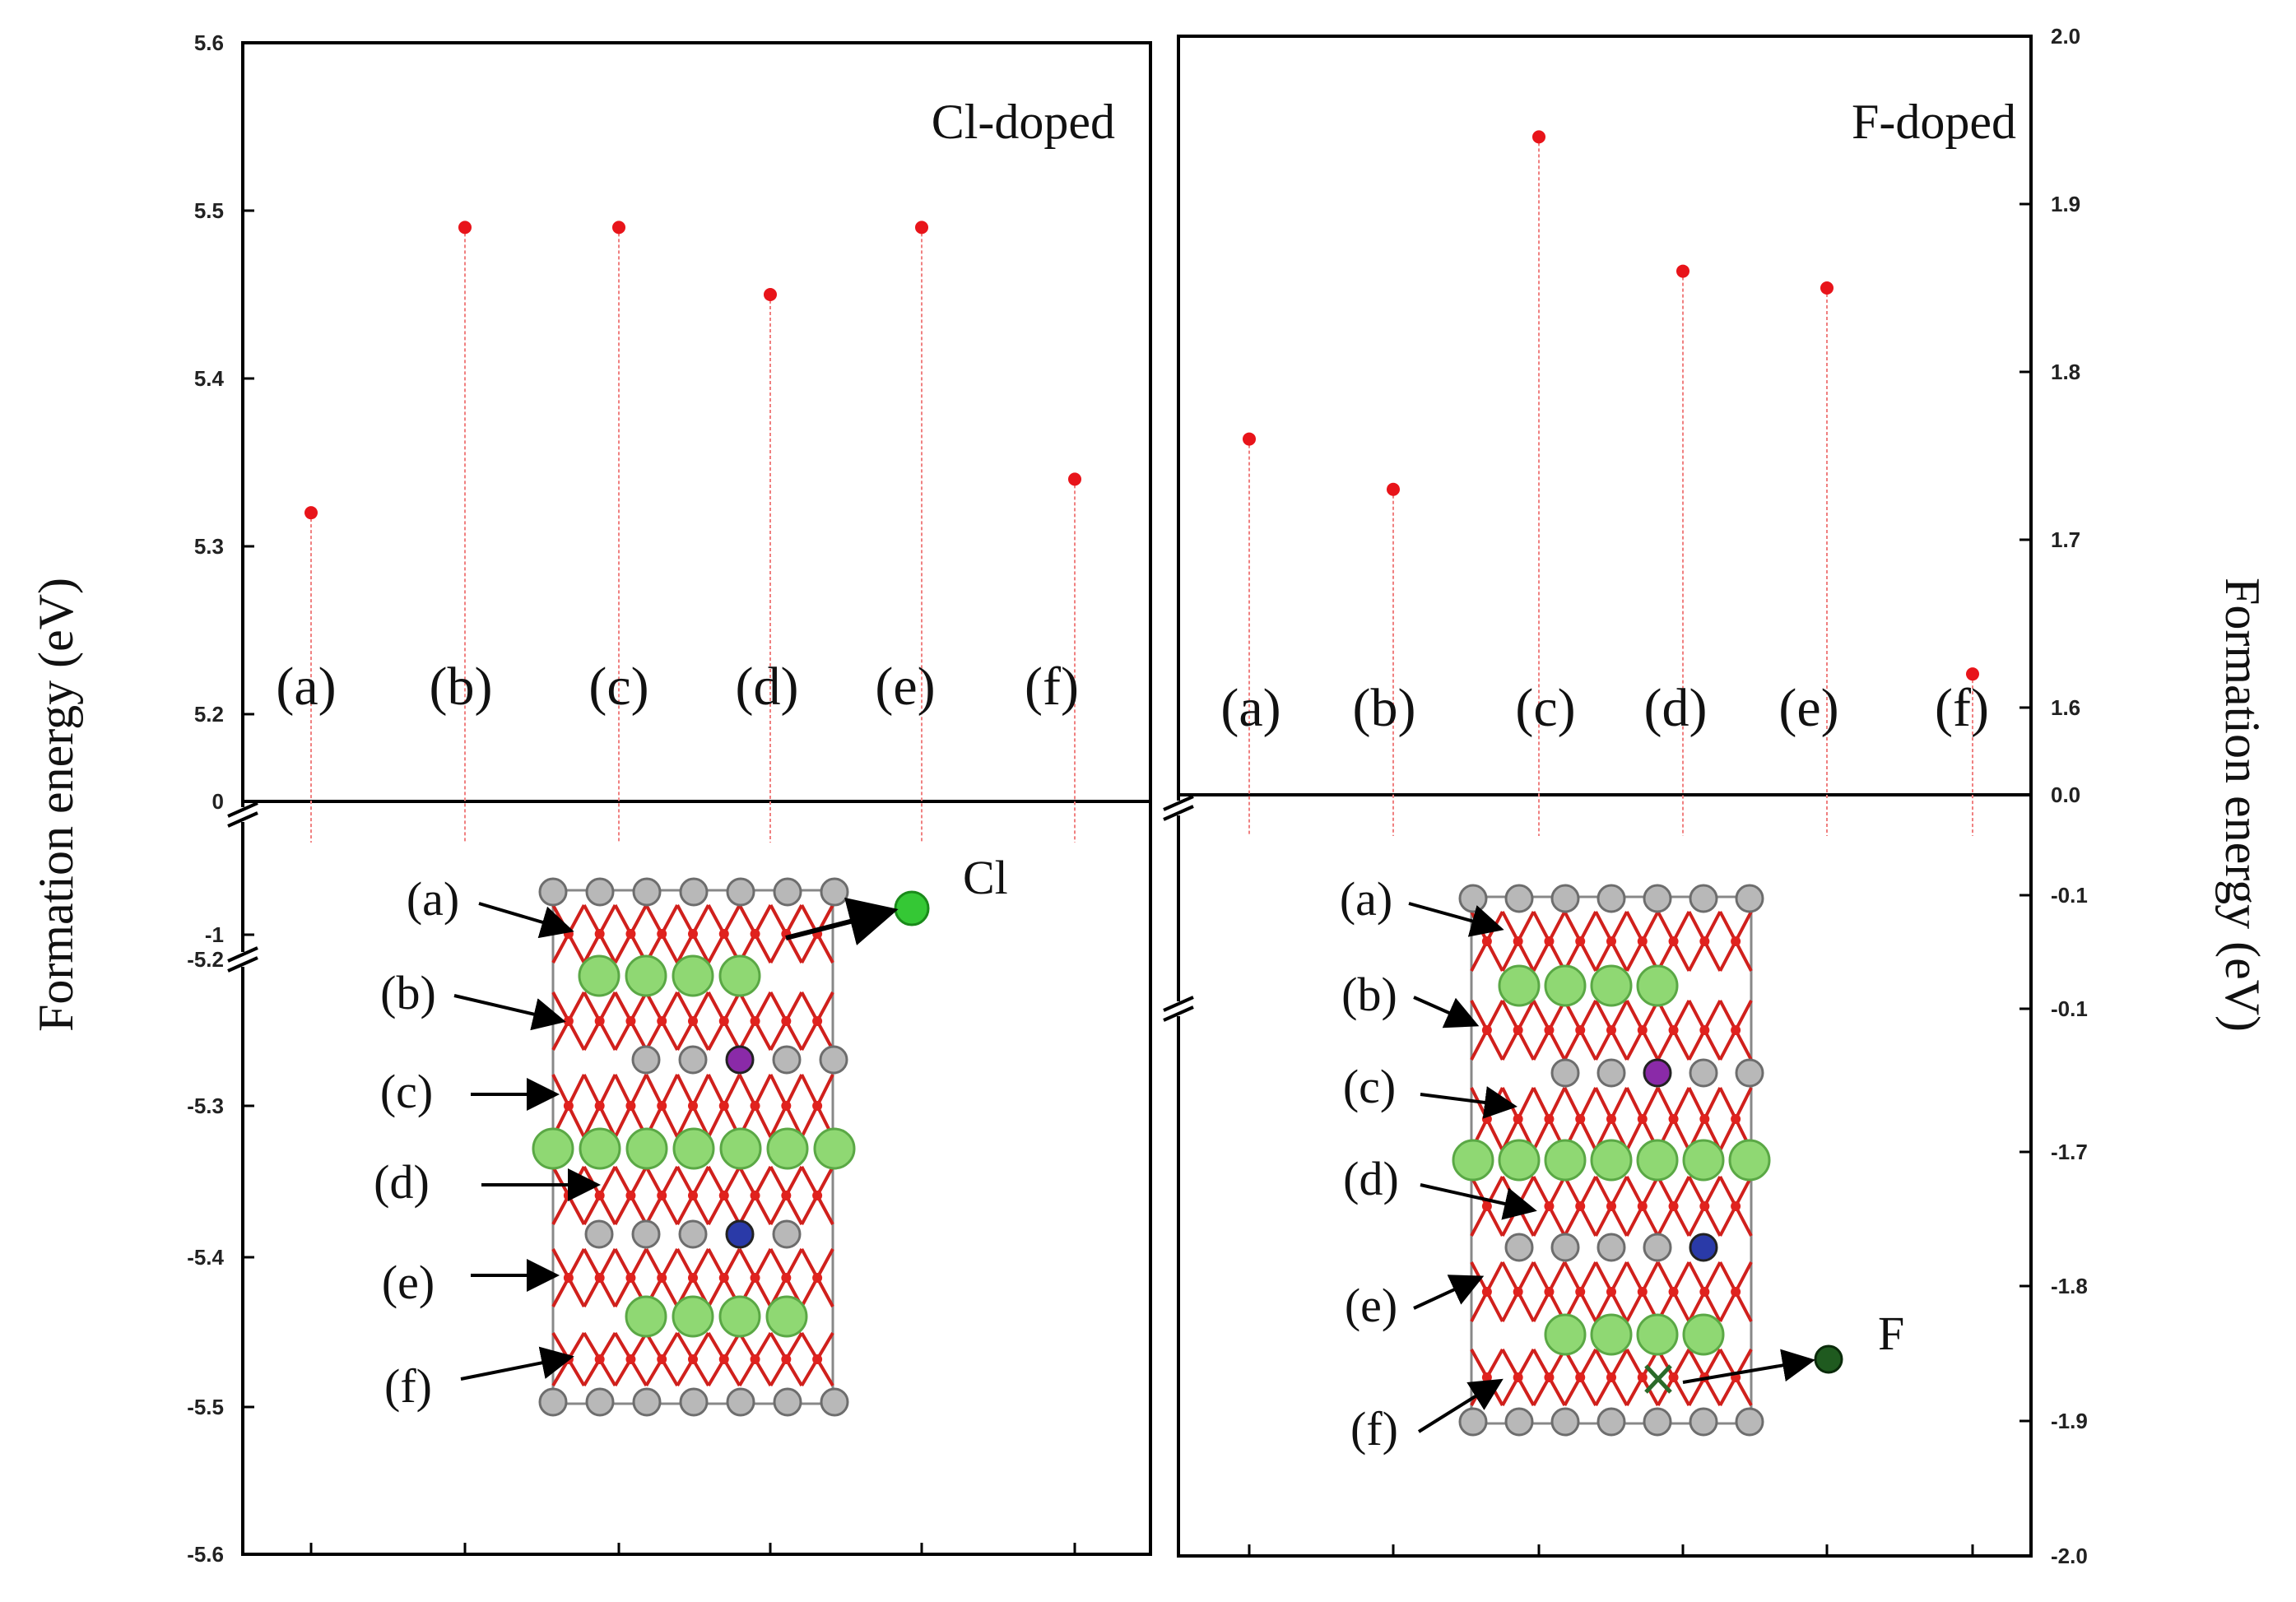 This screenshot has width=2296, height=1602. I want to click on cl-category-label: (a), so click(306, 687).